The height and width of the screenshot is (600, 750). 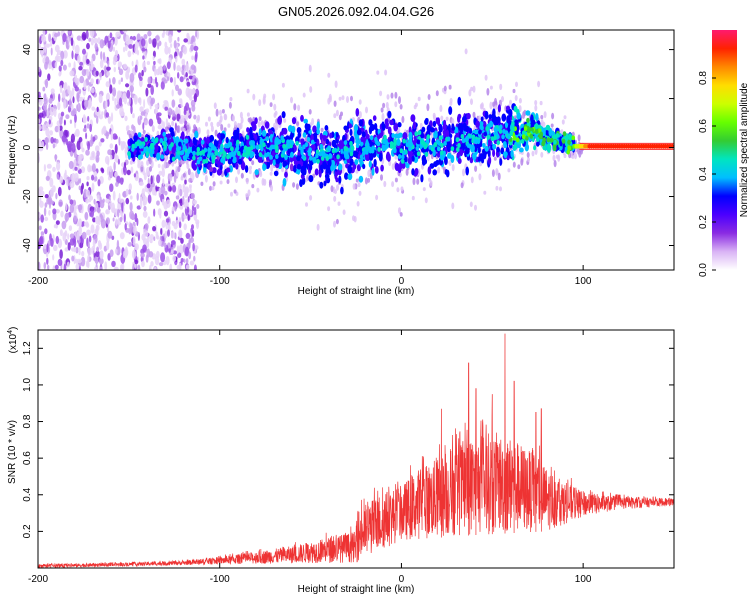 I want to click on colorbar-gradient, so click(x=724, y=150).